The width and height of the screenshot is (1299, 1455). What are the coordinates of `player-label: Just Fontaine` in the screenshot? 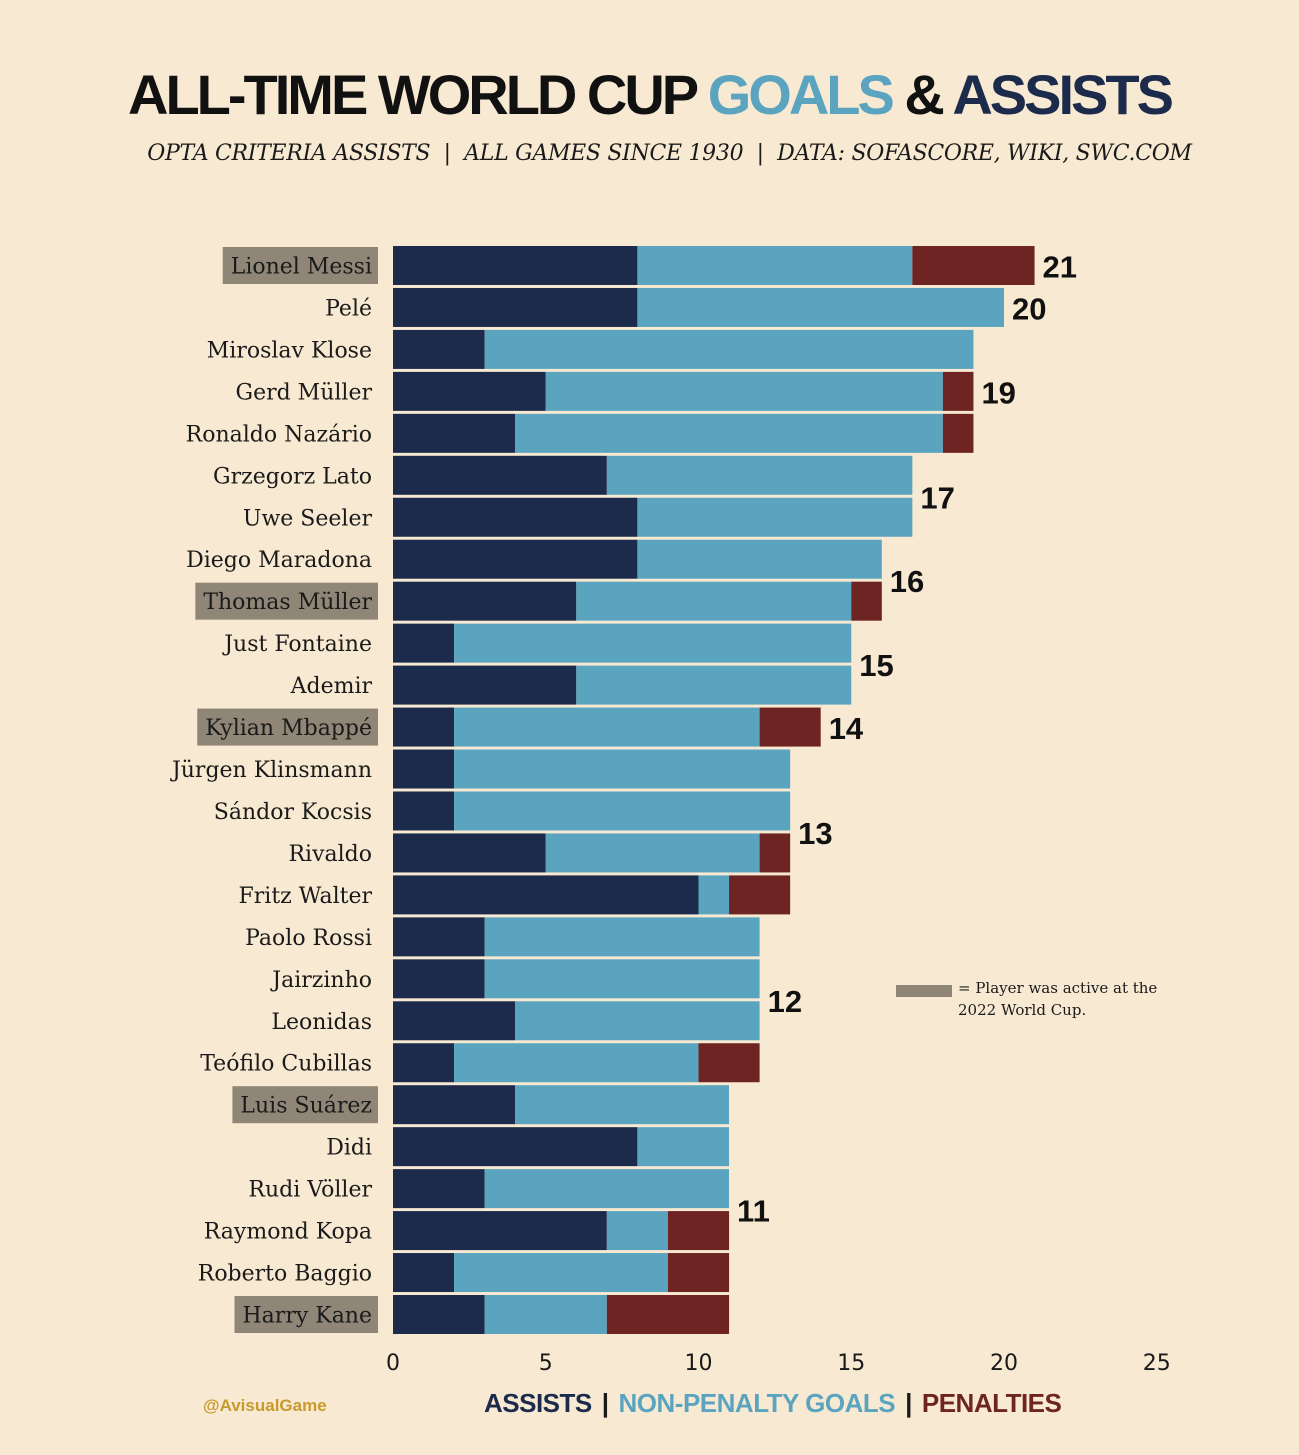 It's located at (297, 644).